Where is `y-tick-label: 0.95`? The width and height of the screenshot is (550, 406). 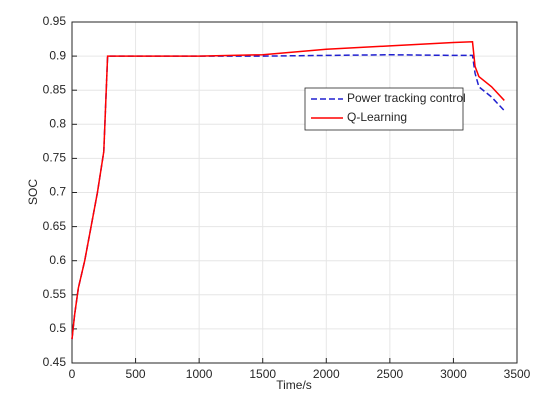 y-tick-label: 0.95 is located at coordinates (55, 21).